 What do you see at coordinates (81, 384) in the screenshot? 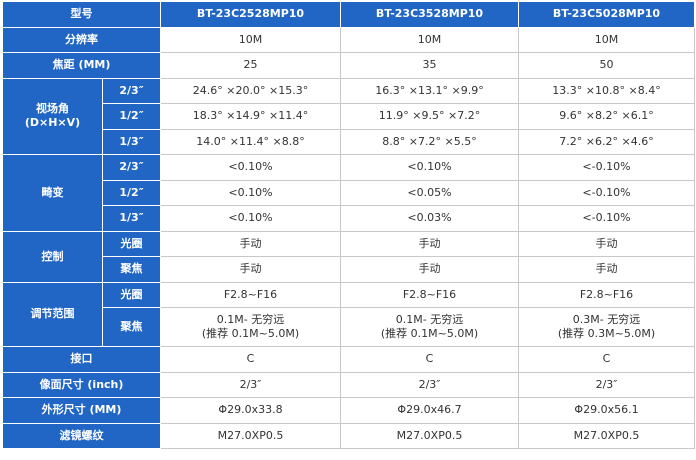
I see `section-label: 像面尺寸 (inch)` at bounding box center [81, 384].